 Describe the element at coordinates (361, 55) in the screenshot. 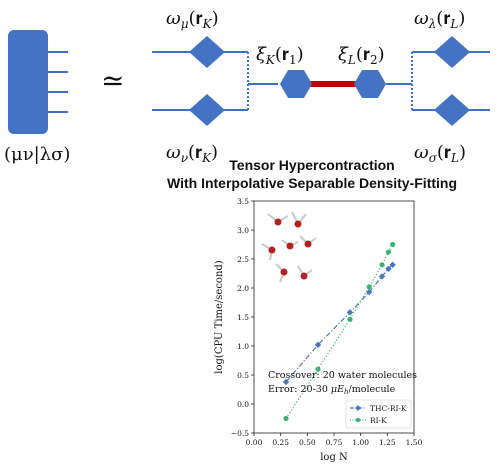

I see `xi-l-label: ξL(𝐫2)` at that location.